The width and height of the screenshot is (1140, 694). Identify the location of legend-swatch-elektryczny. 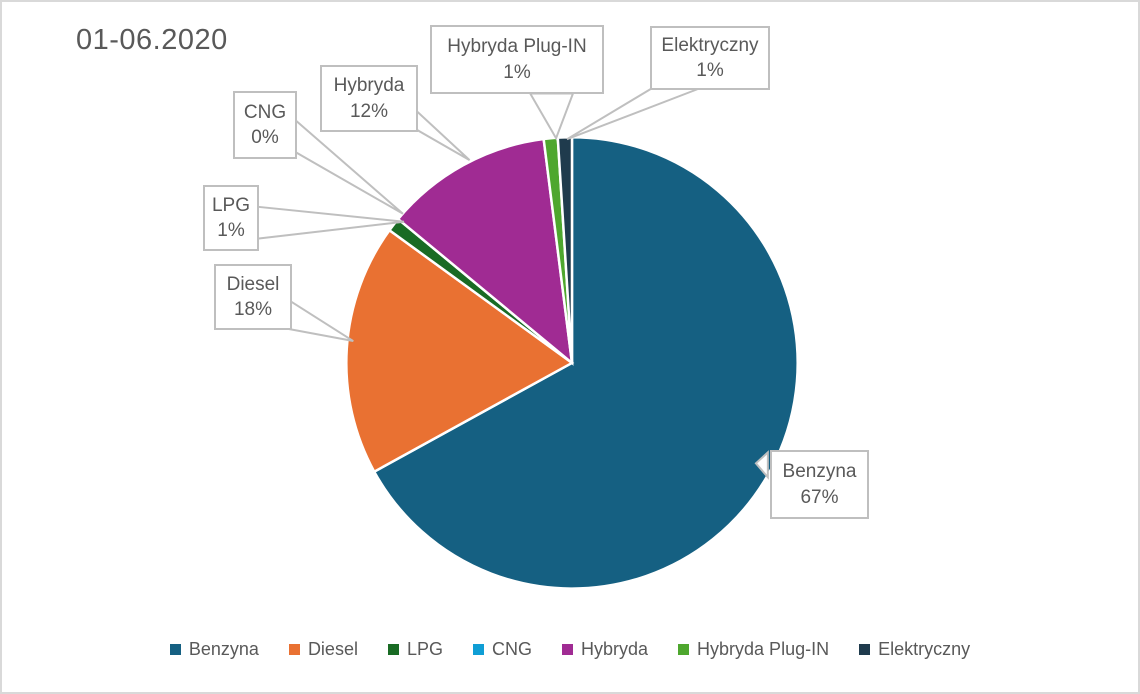
(865, 649).